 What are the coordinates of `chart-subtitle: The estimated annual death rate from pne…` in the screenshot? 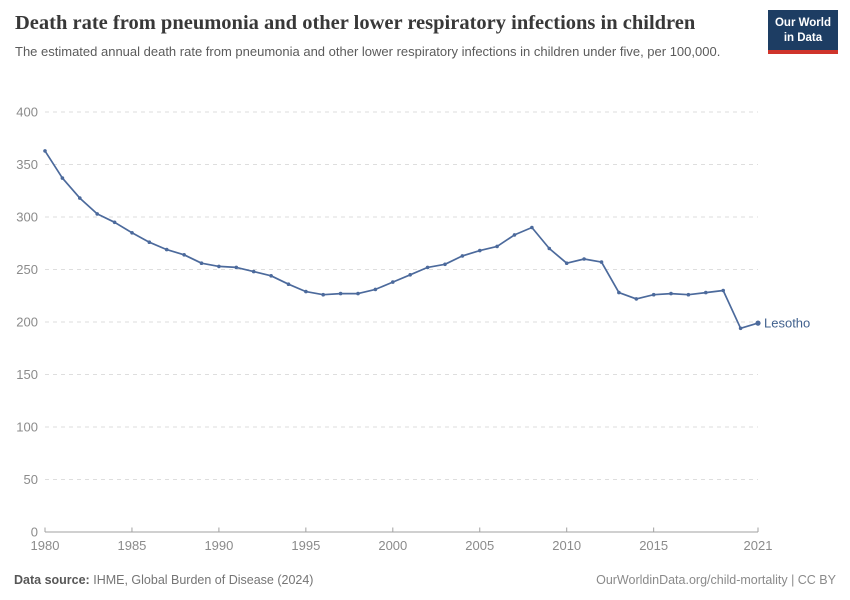 It's located at (368, 51).